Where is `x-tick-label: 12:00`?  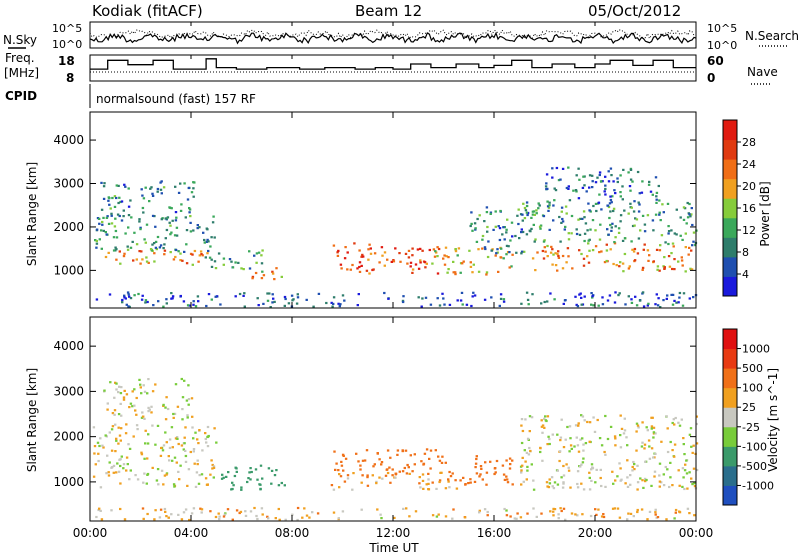 x-tick-label: 12:00 is located at coordinates (393, 533).